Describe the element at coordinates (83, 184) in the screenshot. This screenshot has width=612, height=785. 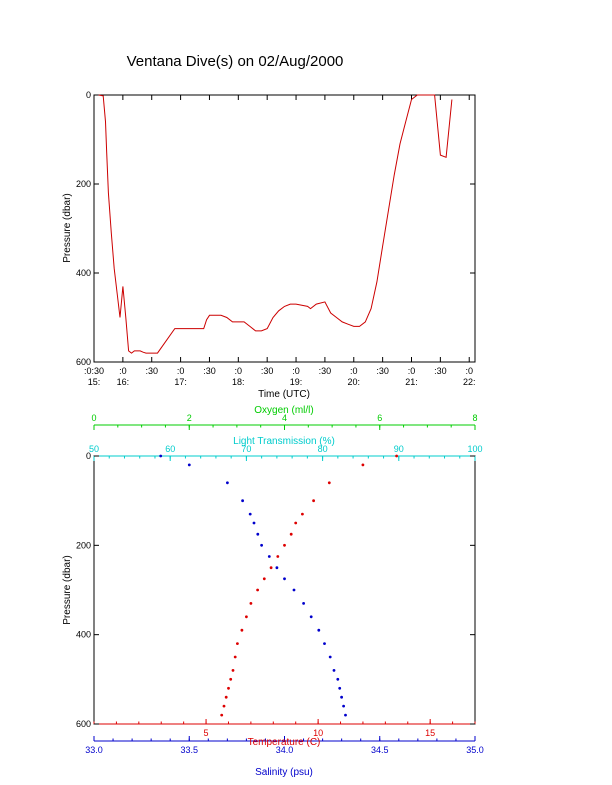
I see `pressure-tick-label: 200` at that location.